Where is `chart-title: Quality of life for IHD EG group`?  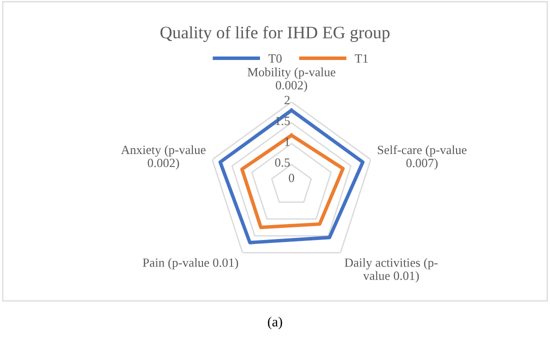 chart-title: Quality of life for IHD EG group is located at coordinates (275, 34).